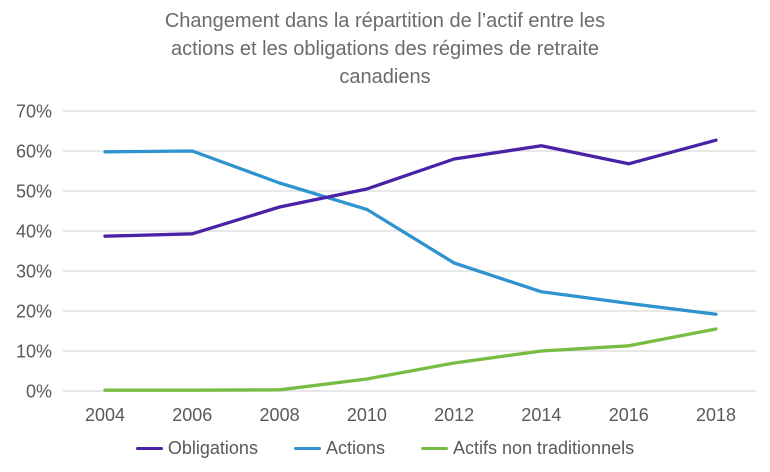  What do you see at coordinates (454, 415) in the screenshot?
I see `x-axis-tick-label: 2012` at bounding box center [454, 415].